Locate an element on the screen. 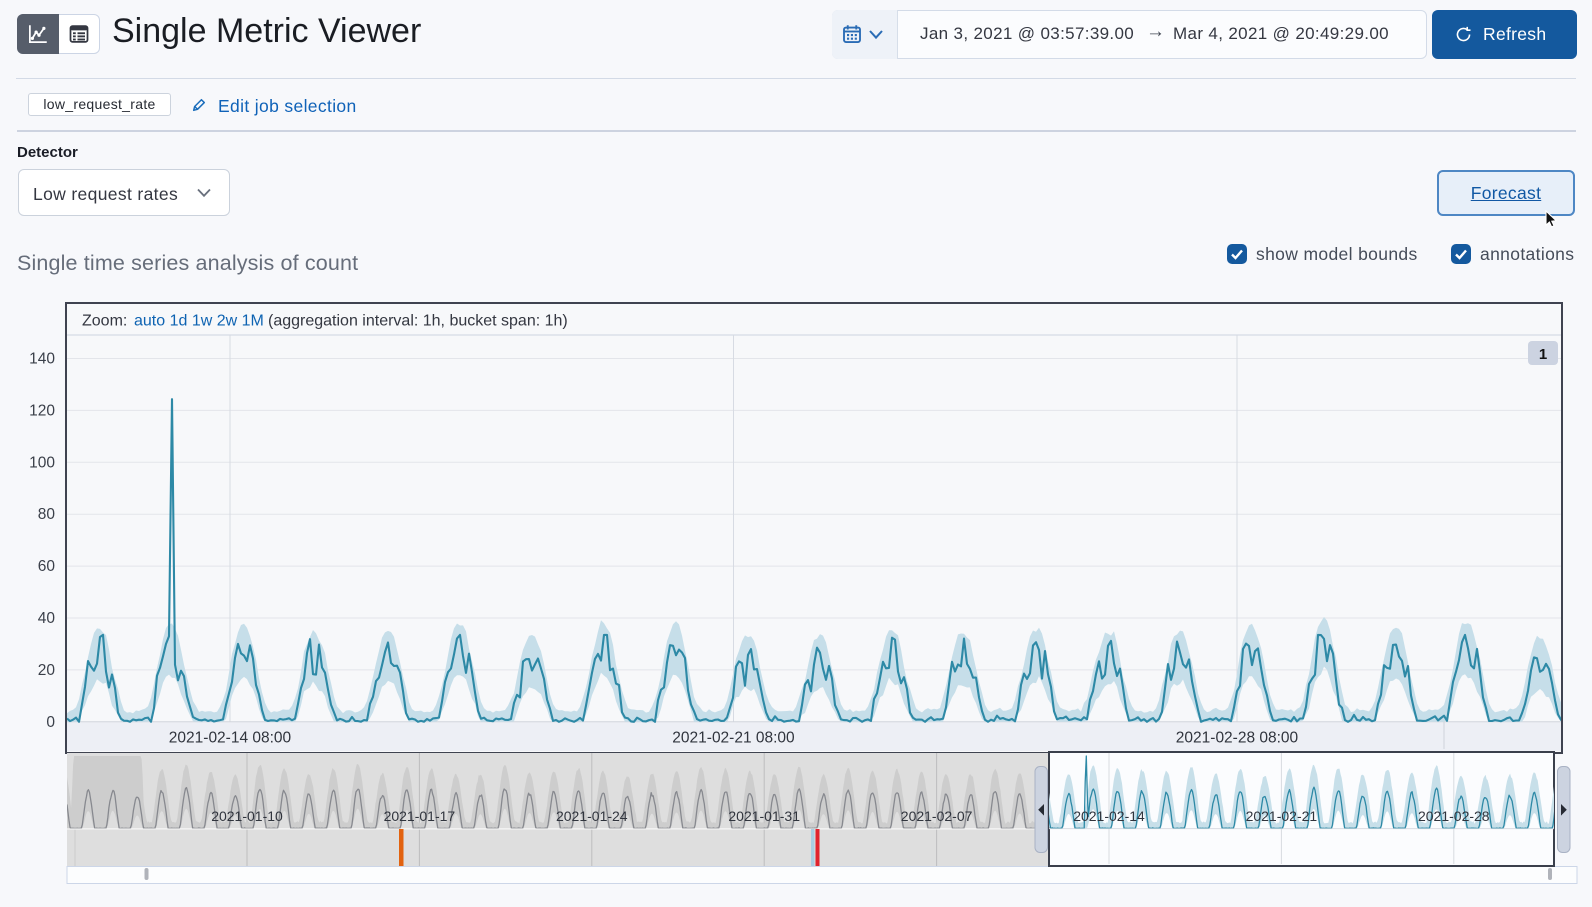  svg-text: 2021-02-14 08:00 is located at coordinates (230, 738).